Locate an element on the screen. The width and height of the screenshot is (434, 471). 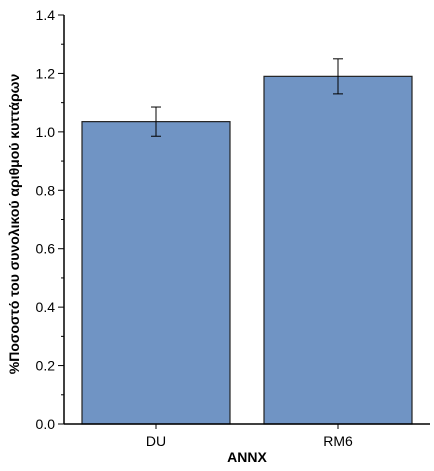
x-tick-label: DU is located at coordinates (156, 441).